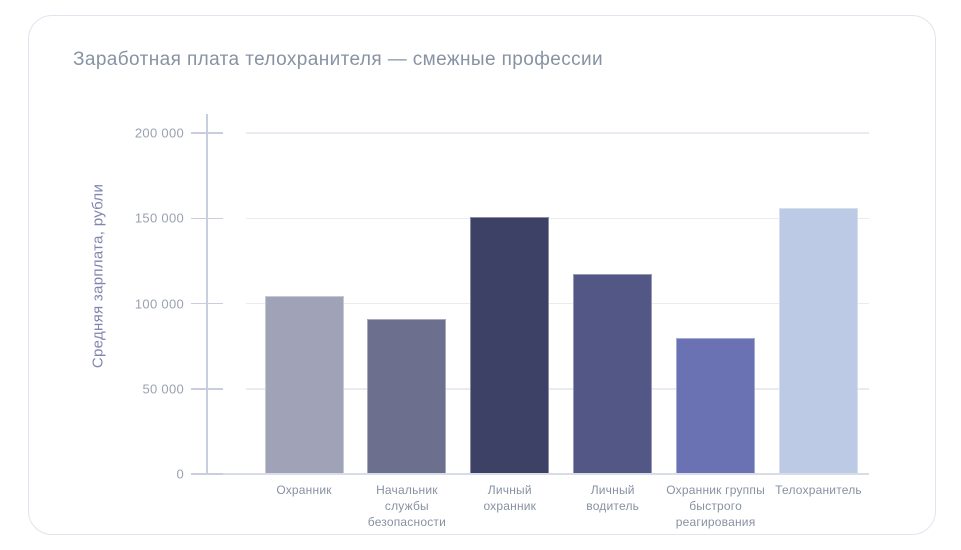 This screenshot has height=550, width=961. Describe the element at coordinates (538, 474) in the screenshot. I see `x-axis-line` at that location.